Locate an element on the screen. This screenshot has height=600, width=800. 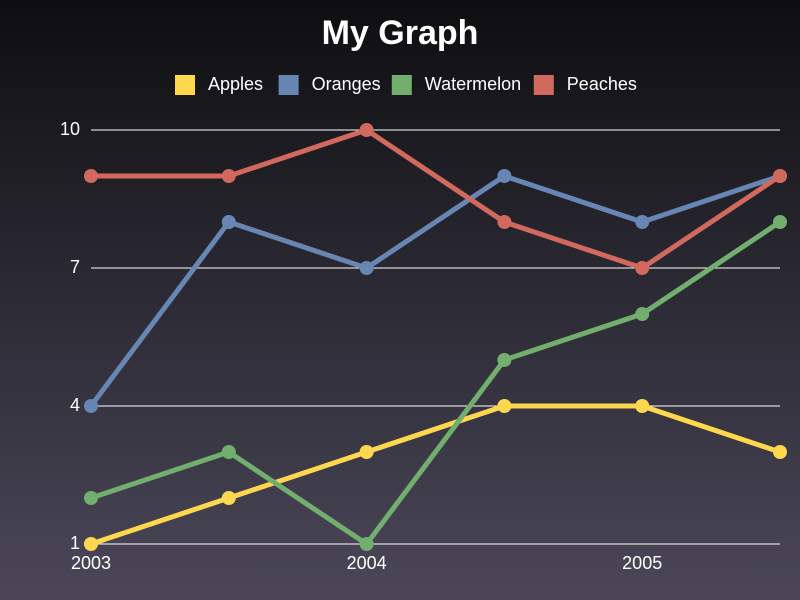
x-tick-label: 2005 is located at coordinates (642, 563).